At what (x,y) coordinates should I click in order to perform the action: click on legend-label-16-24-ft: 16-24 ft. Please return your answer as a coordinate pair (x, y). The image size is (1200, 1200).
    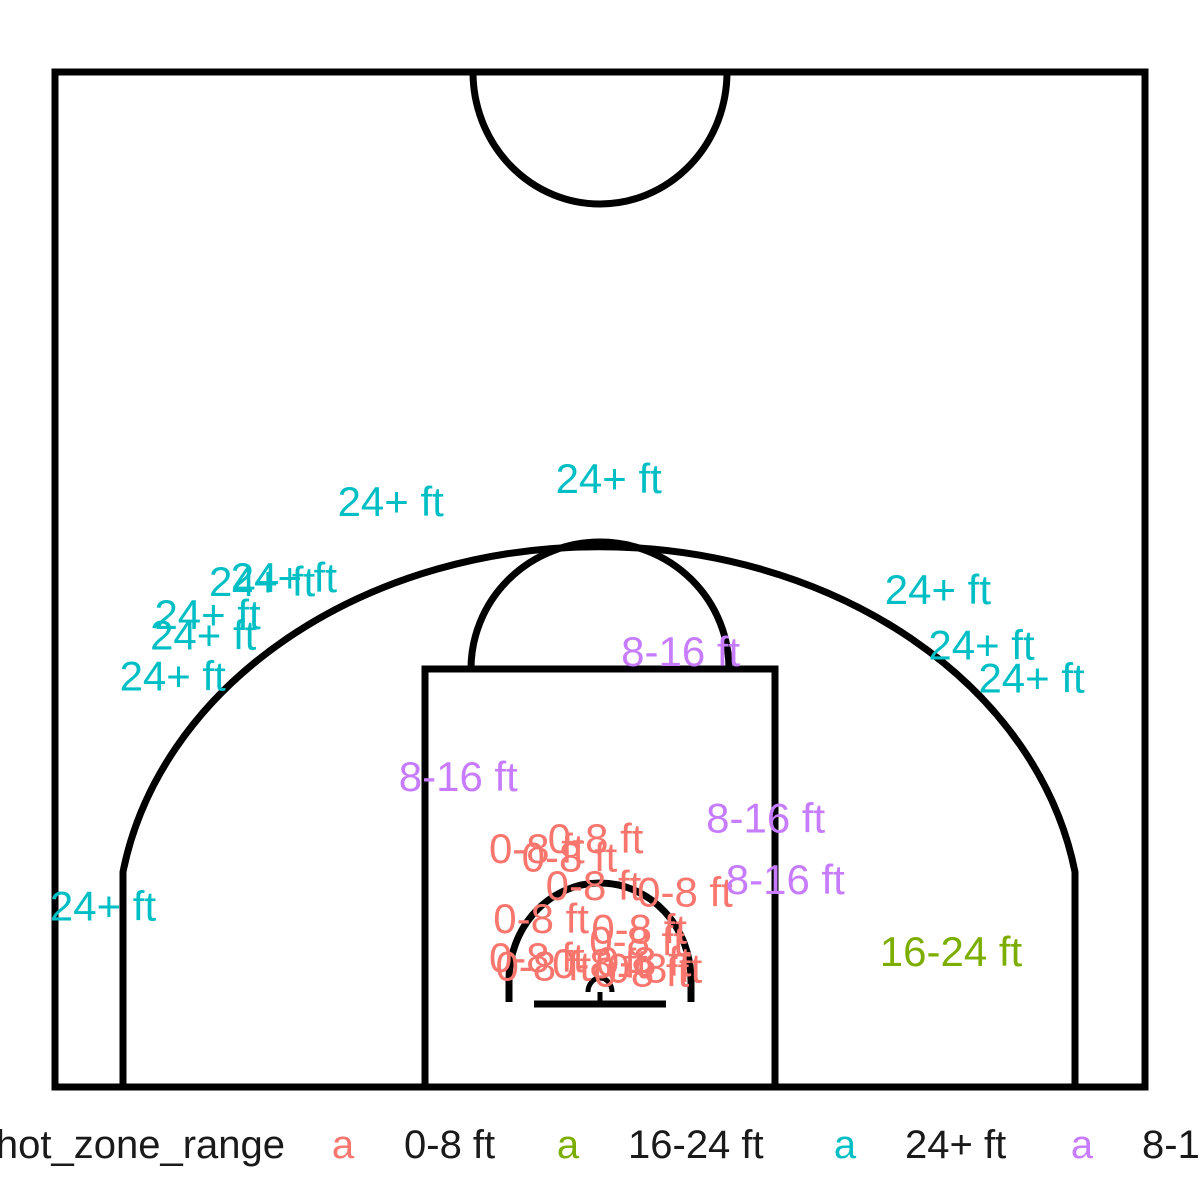
    Looking at the image, I should click on (696, 1145).